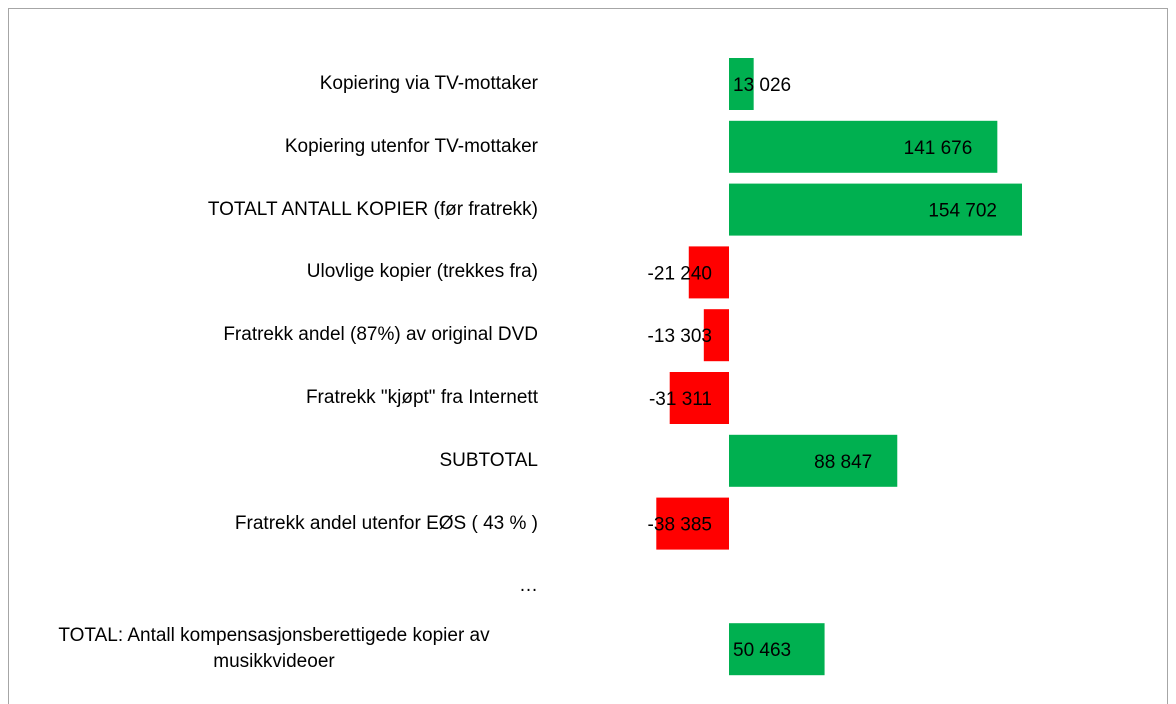 The width and height of the screenshot is (1176, 704). Describe the element at coordinates (411, 146) in the screenshot. I see `category-label: Kopiering utenfor TV-mottaker` at that location.